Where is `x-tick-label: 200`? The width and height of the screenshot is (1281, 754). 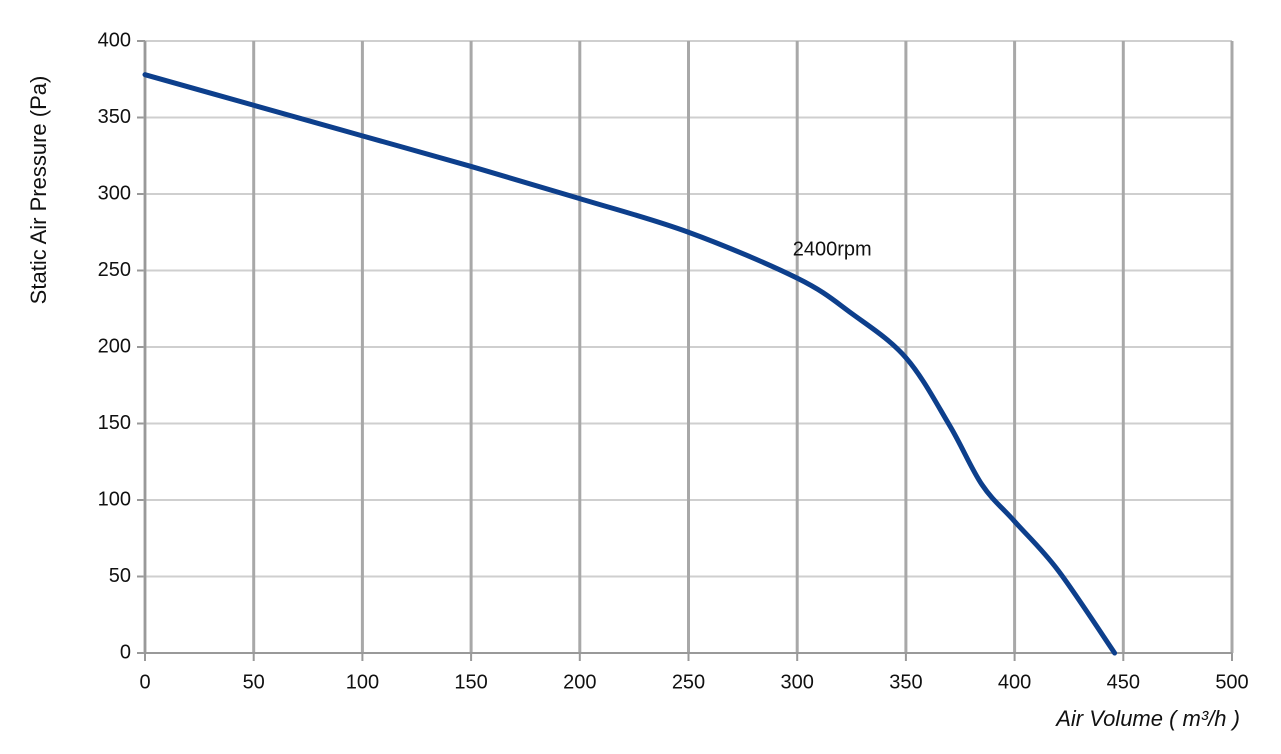 x-tick-label: 200 is located at coordinates (579, 682).